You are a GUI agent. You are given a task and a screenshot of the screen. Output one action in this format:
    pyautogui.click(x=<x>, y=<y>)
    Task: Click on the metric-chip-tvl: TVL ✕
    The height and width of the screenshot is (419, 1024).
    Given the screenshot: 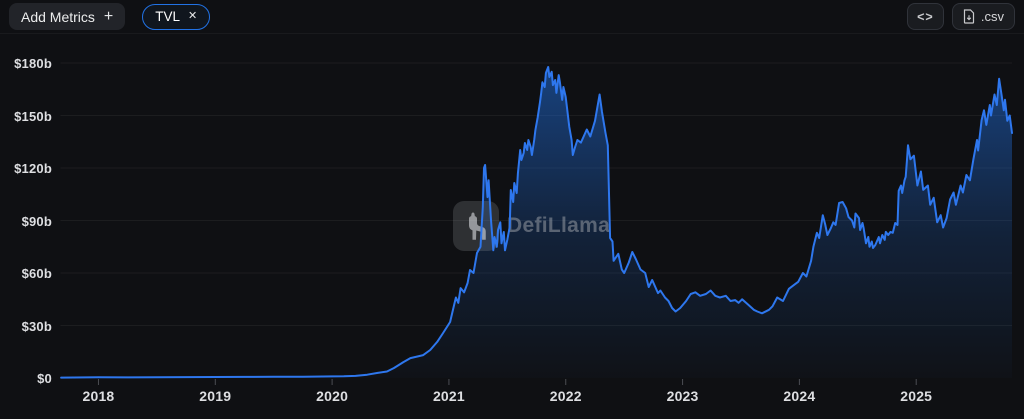 What is the action you would take?
    pyautogui.click(x=176, y=16)
    